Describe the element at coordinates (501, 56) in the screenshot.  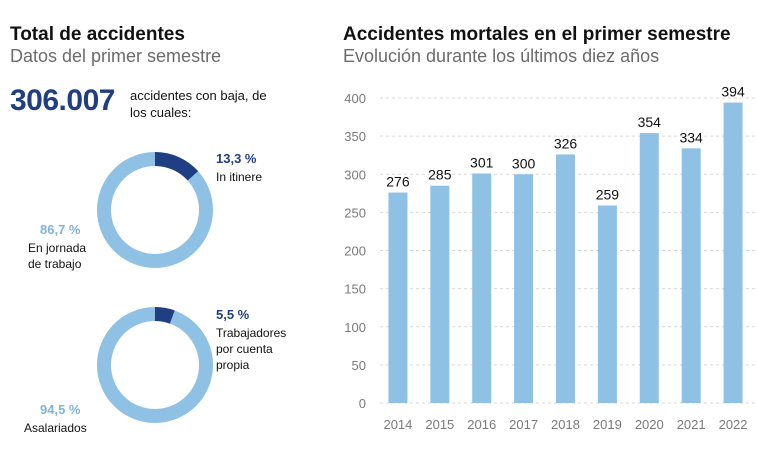
I see `chart-subtitle: Evolución durante los últimos diez años` at that location.